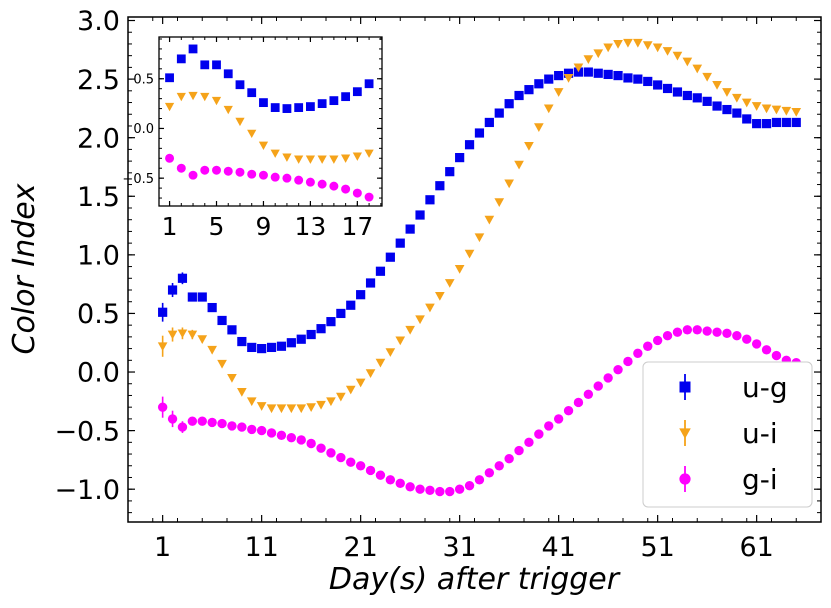 The height and width of the screenshot is (608, 831). I want to click on inset-ticks: 1 5 9 13 17 0.5 0.0 −0.5, so click(252, 139).